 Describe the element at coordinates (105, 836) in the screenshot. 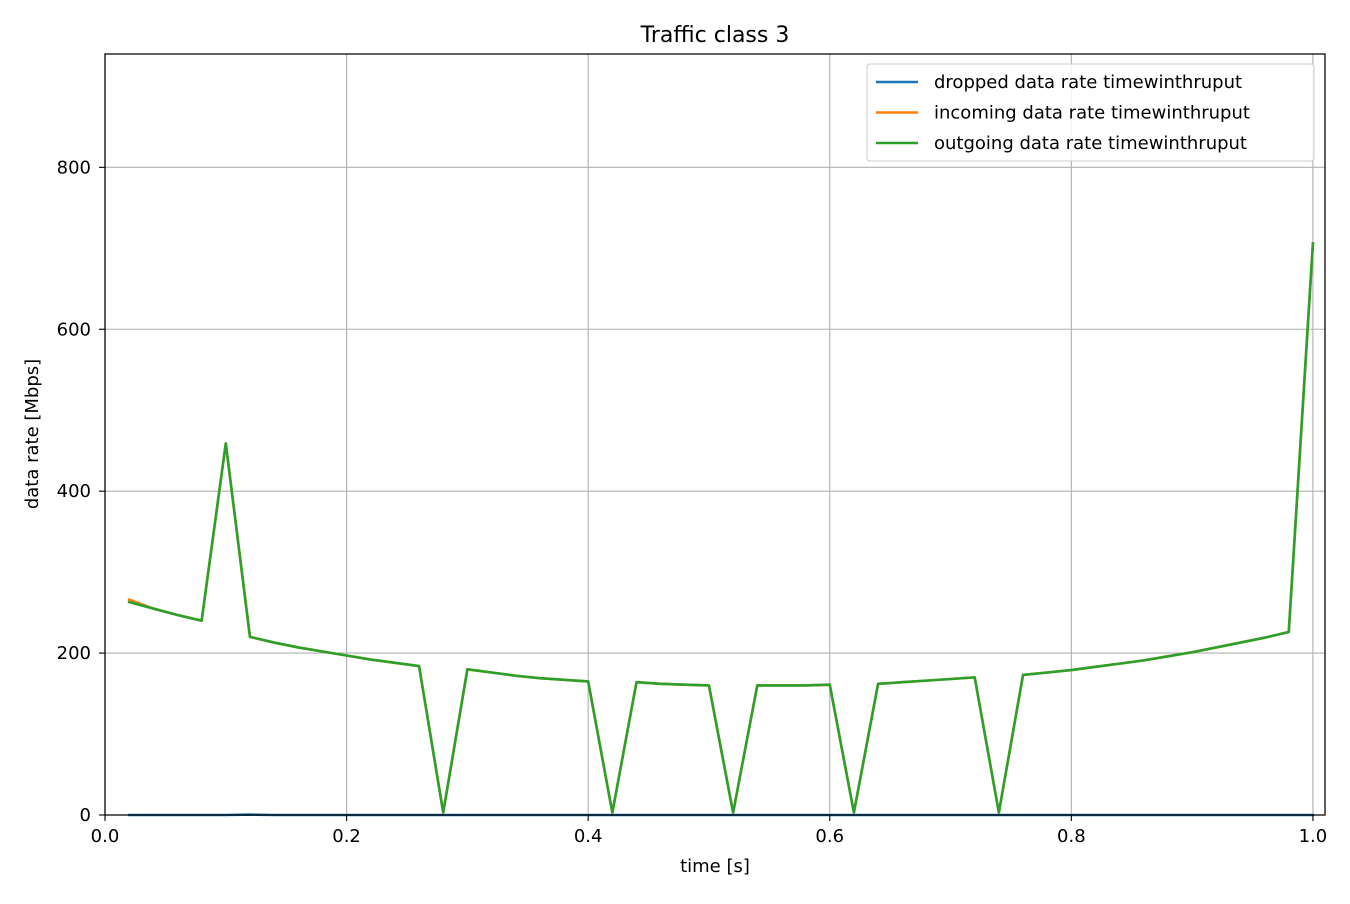

I see `x-tick-label: 0.0` at that location.